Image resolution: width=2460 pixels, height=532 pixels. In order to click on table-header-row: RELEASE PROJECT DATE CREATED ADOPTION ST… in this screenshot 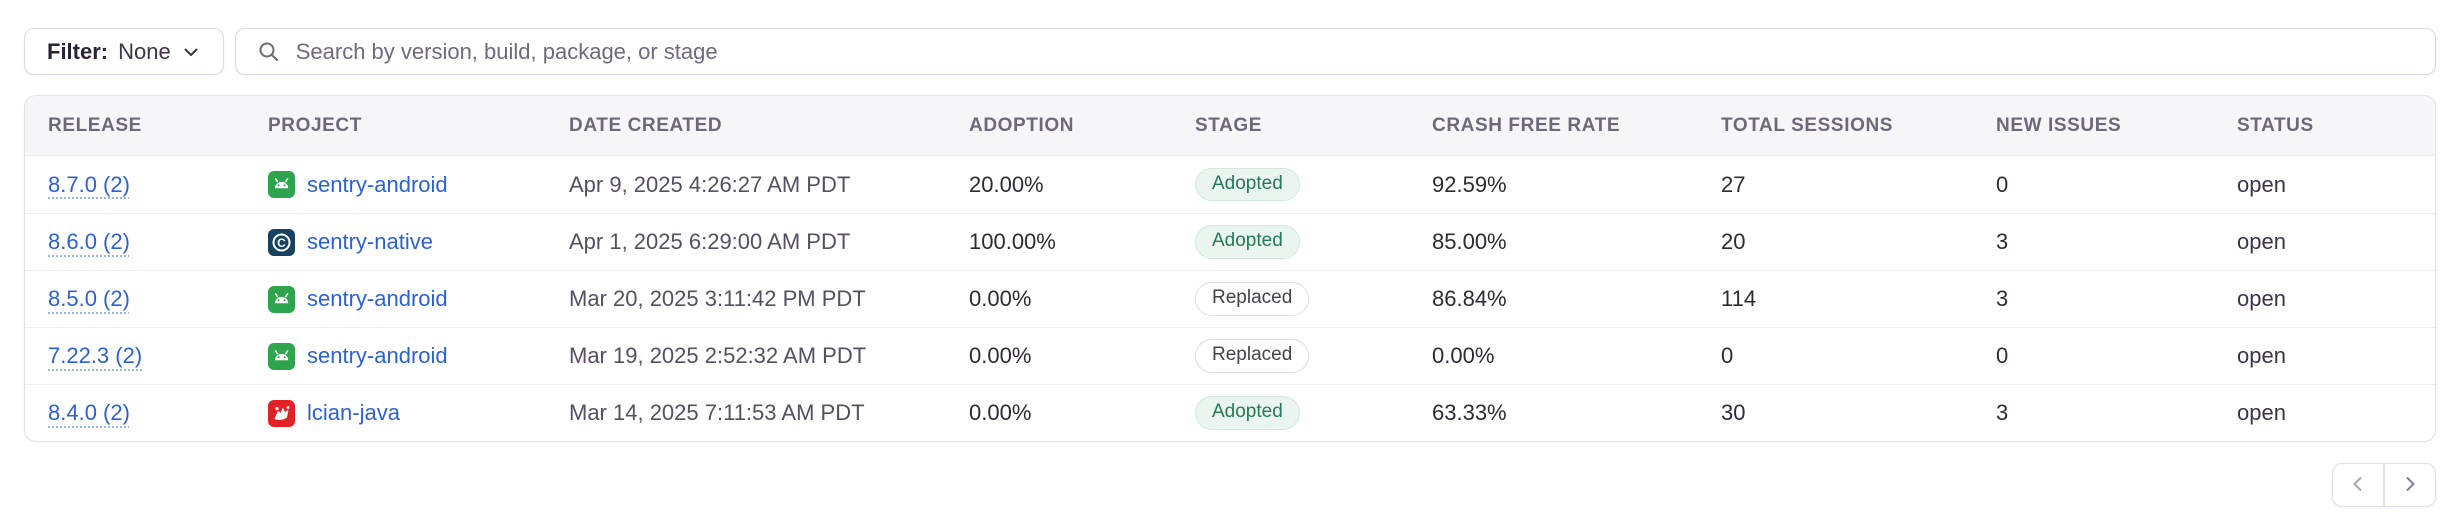, I will do `click(1230, 126)`.